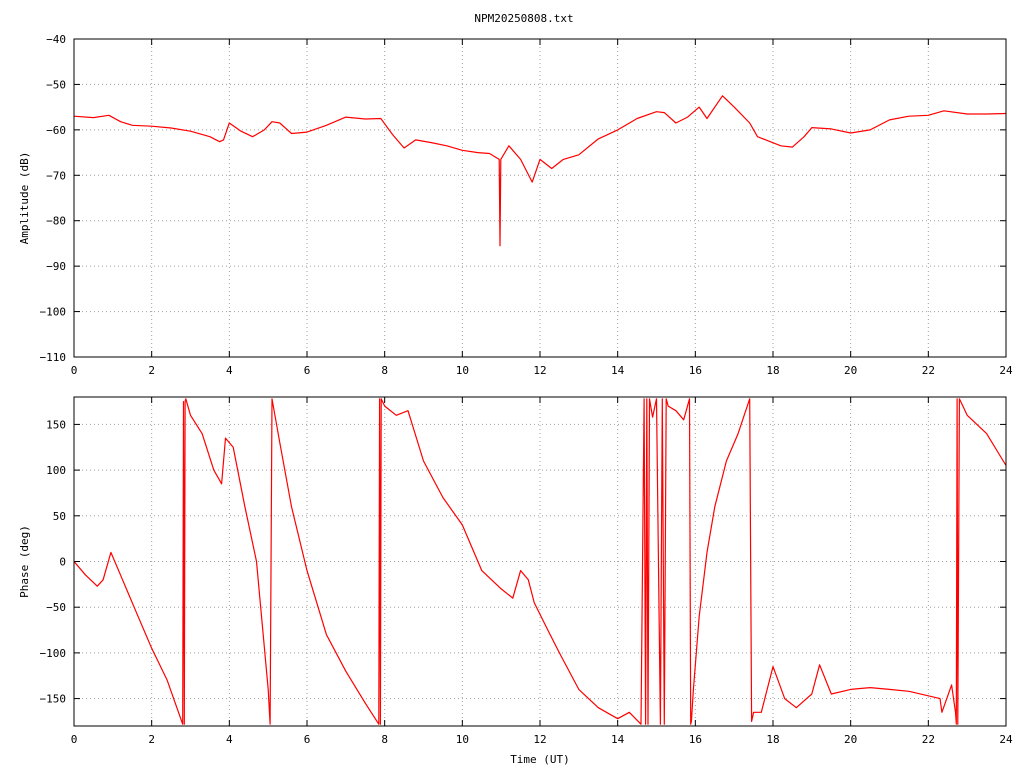  What do you see at coordinates (53, 653) in the screenshot?
I see `phase-y-tick-label: −100` at bounding box center [53, 653].